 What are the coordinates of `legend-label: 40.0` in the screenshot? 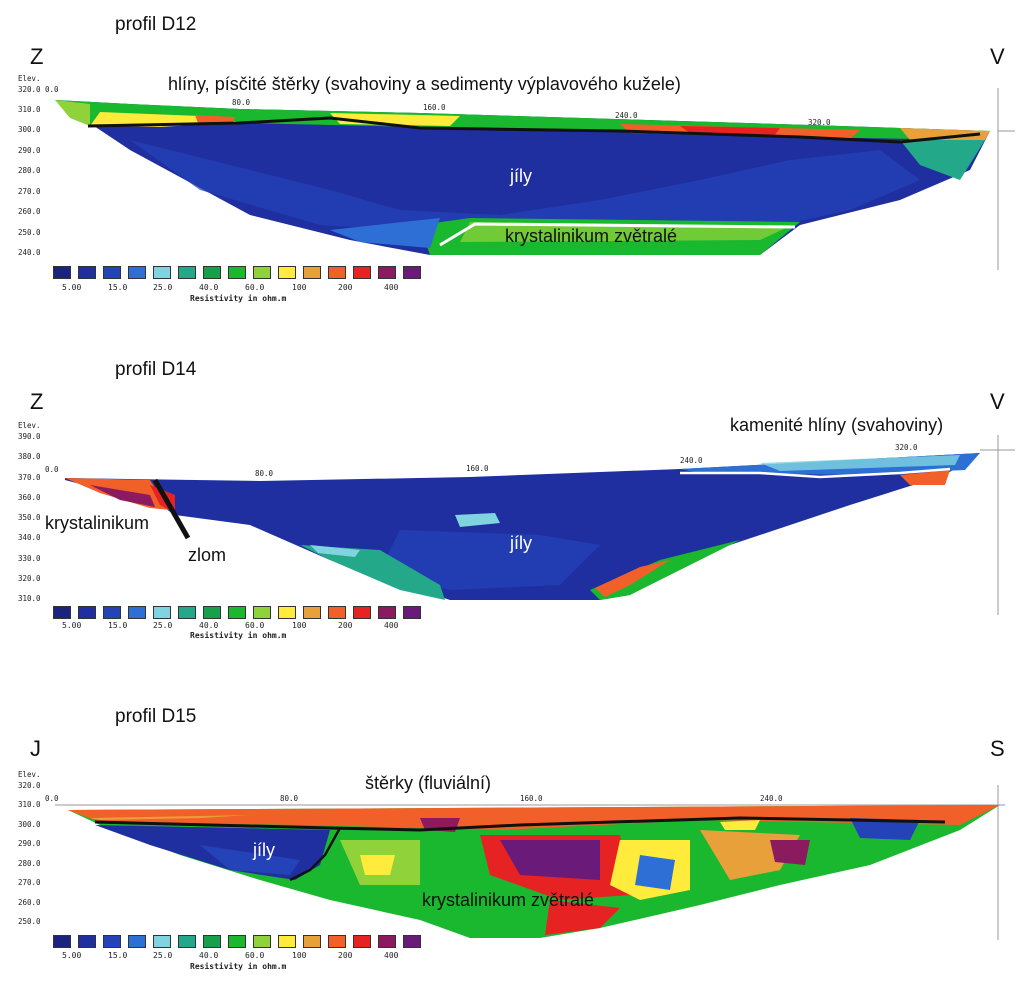 It's located at (209, 955).